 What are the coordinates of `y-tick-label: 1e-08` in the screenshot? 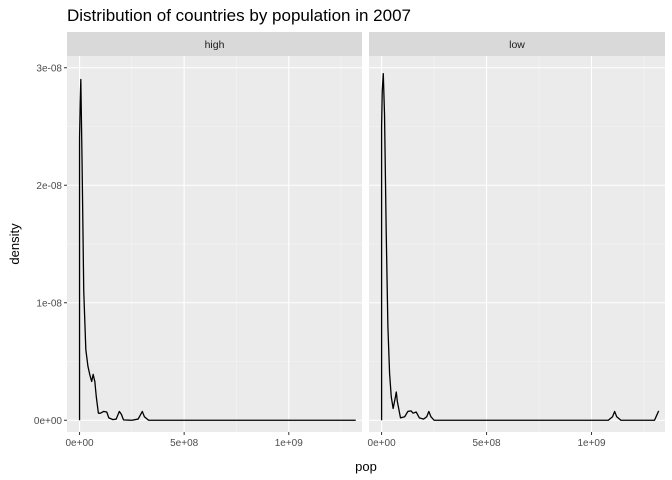 It's located at (49, 303).